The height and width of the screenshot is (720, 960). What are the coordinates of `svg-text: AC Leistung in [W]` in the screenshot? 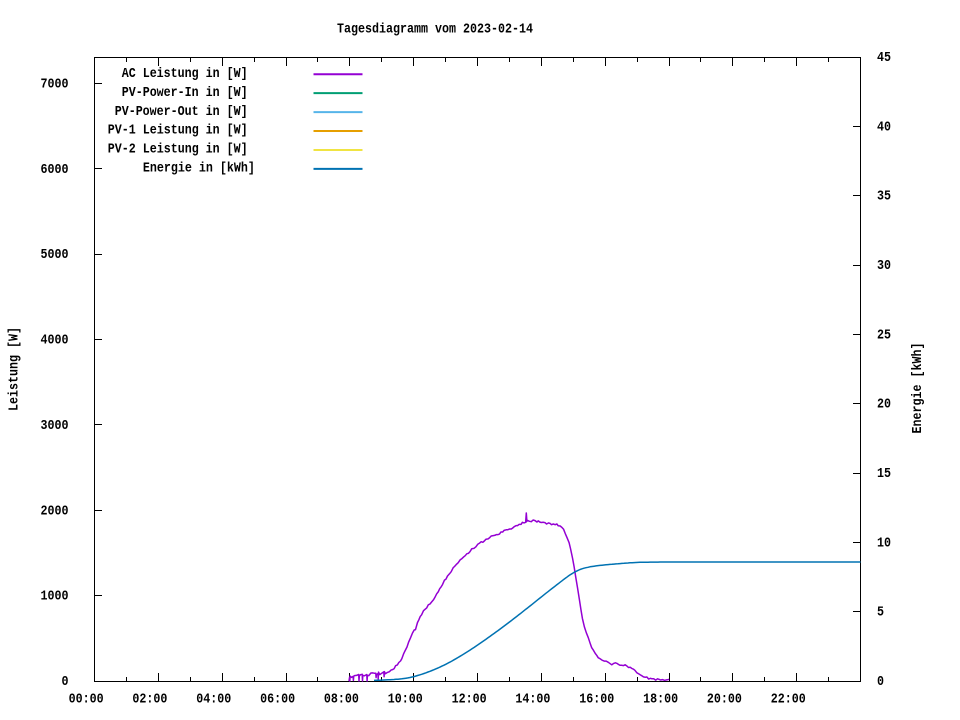 It's located at (185, 74).